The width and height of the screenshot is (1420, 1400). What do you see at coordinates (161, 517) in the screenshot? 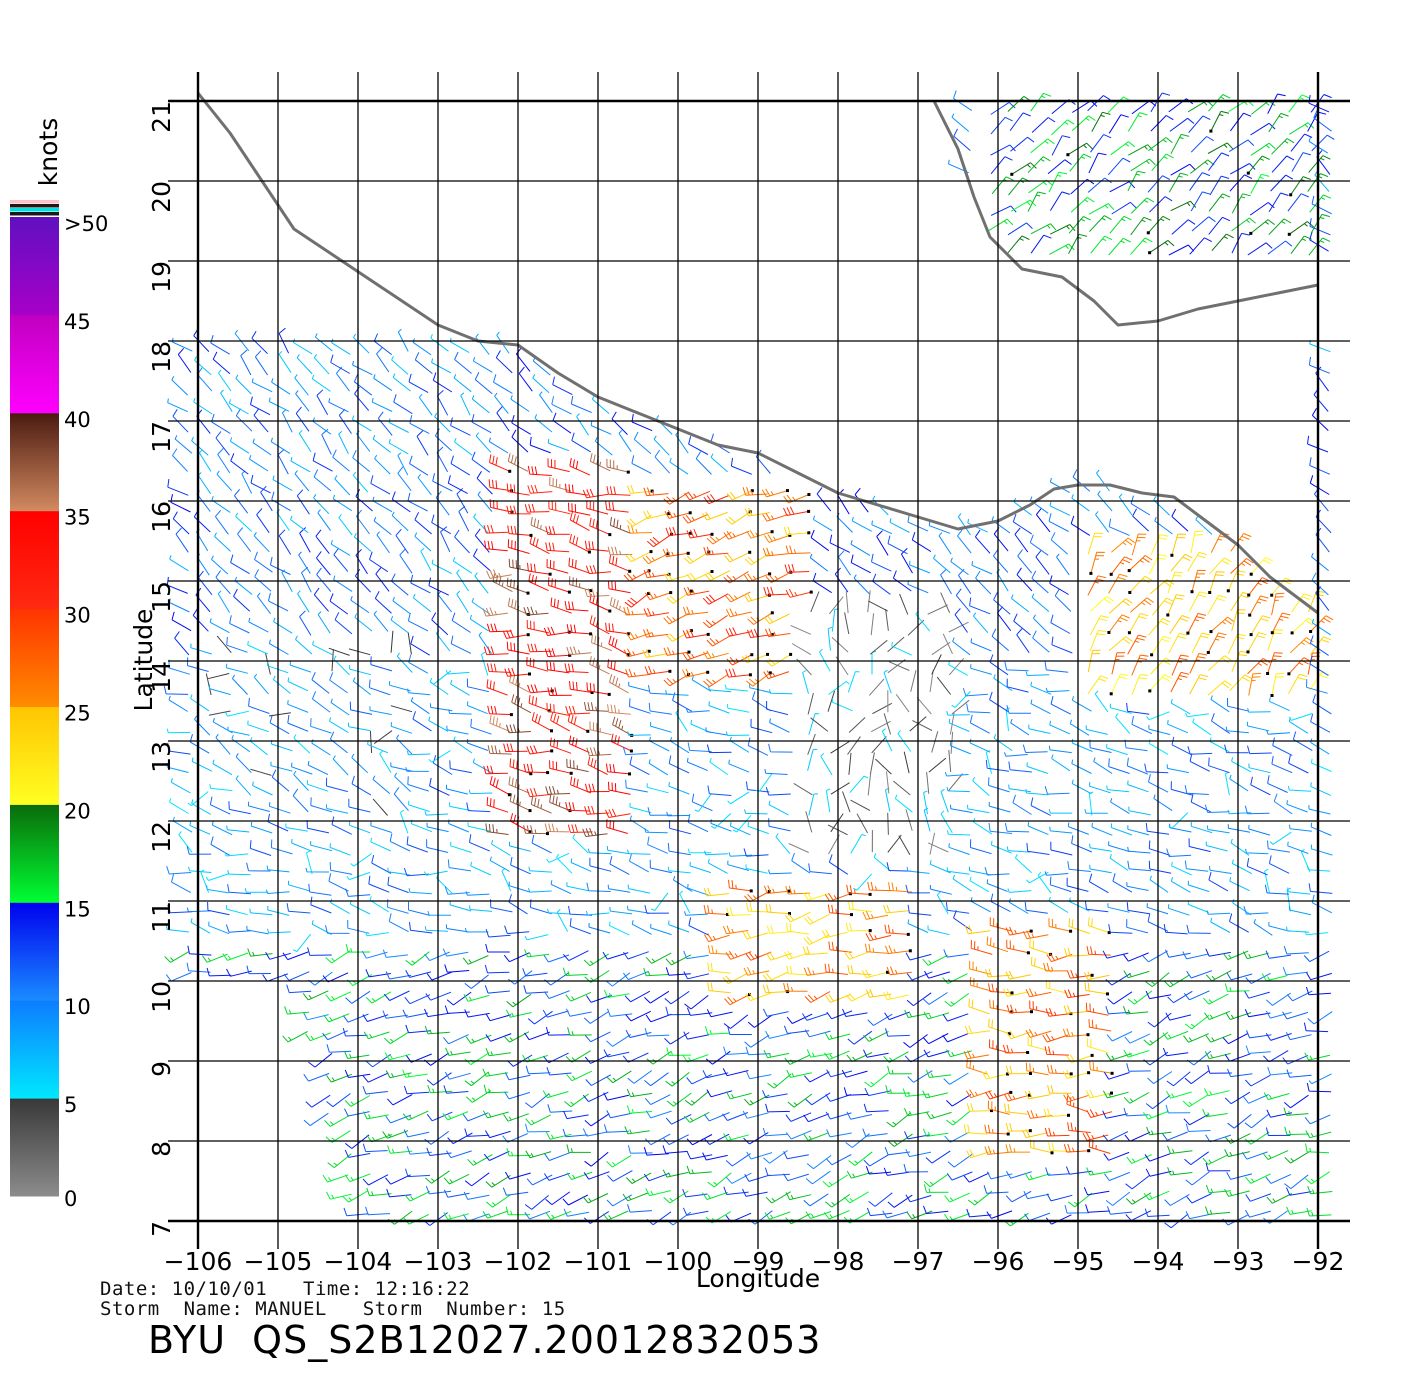
I see `lat-tick-label: 16` at bounding box center [161, 517].